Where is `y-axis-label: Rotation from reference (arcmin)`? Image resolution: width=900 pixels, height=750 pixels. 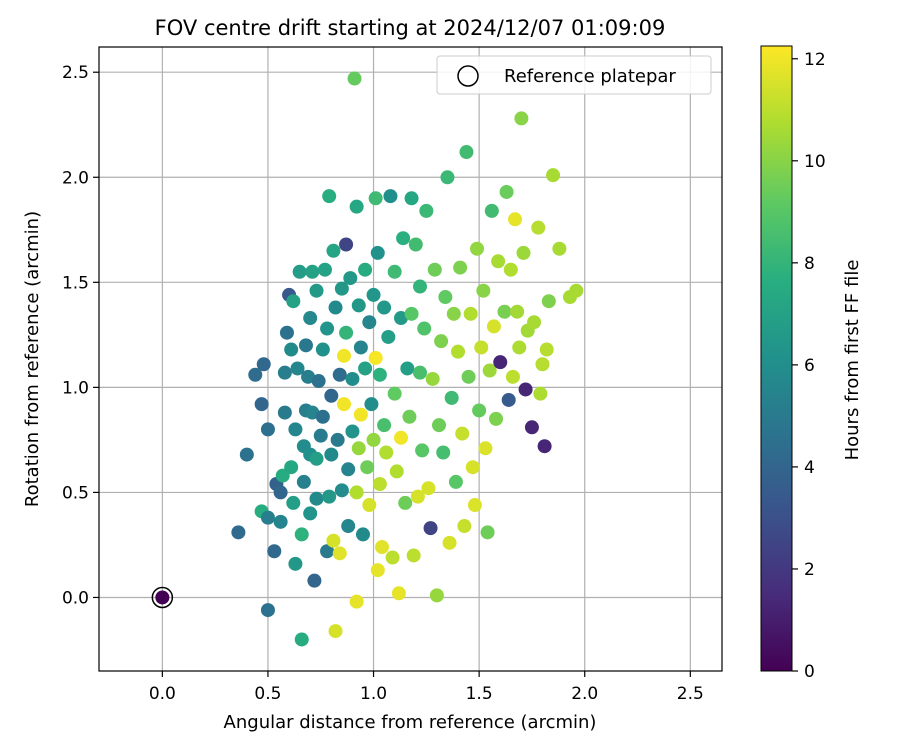 y-axis-label: Rotation from reference (arcmin) is located at coordinates (32, 359).